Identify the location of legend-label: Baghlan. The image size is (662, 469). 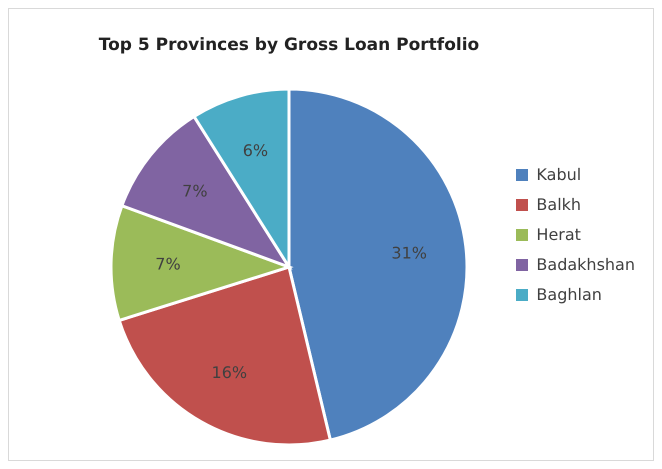
(569, 294).